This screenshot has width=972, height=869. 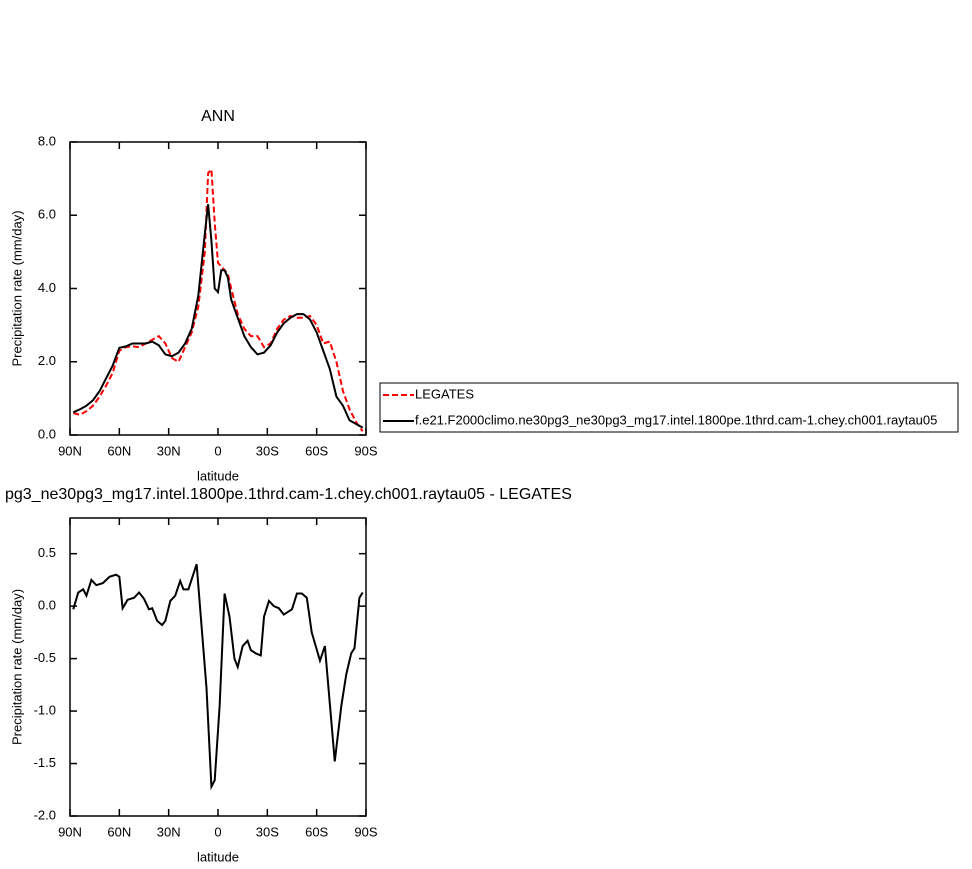 I want to click on y-tick-label: 2.0, so click(x=47, y=360).